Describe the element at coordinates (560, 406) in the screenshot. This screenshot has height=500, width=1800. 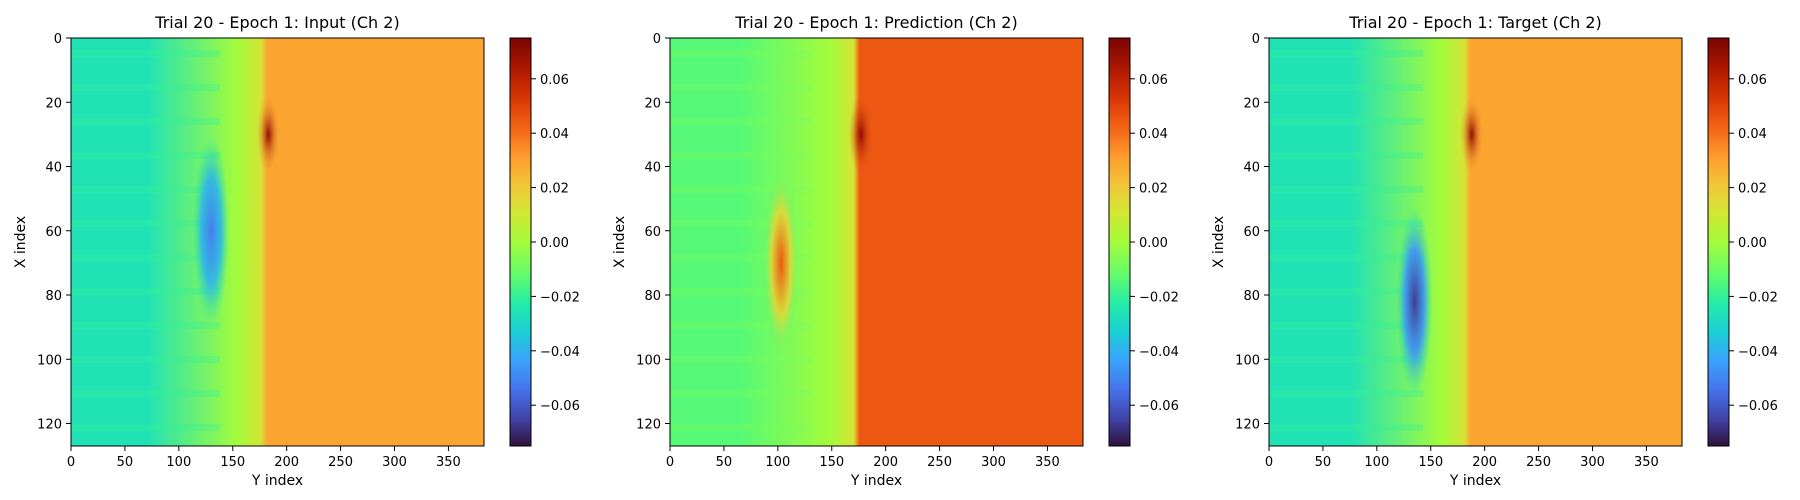
I see `colorbar-tick-label: −0.06` at that location.